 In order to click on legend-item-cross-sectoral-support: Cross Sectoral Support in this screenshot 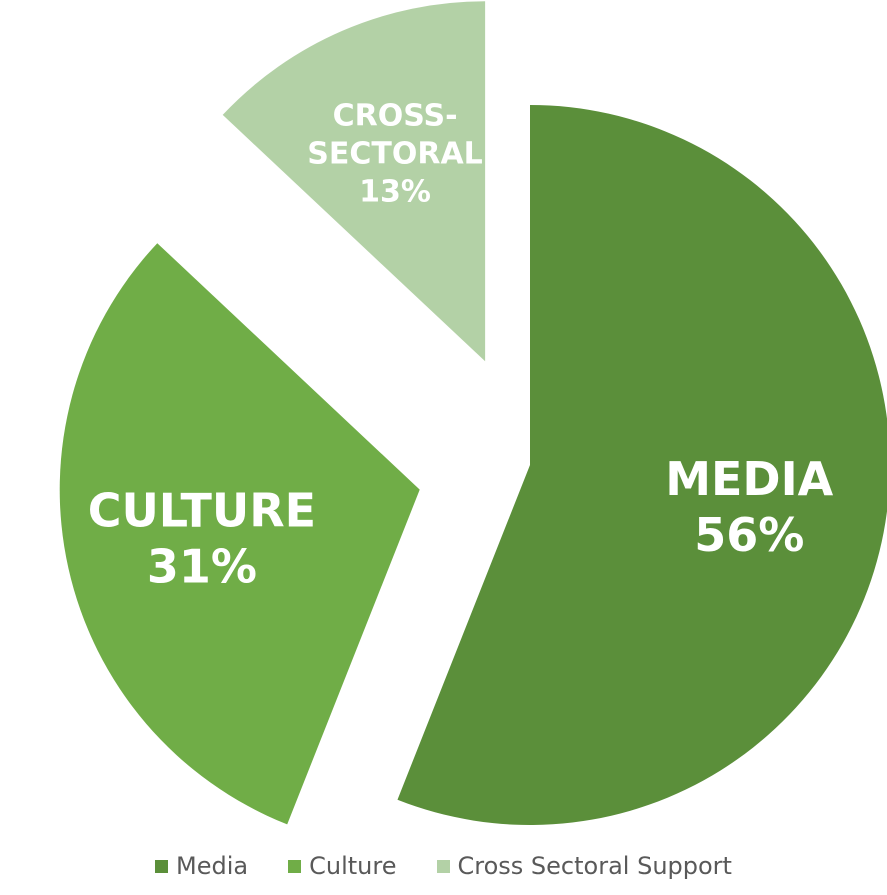, I will do `click(584, 866)`.